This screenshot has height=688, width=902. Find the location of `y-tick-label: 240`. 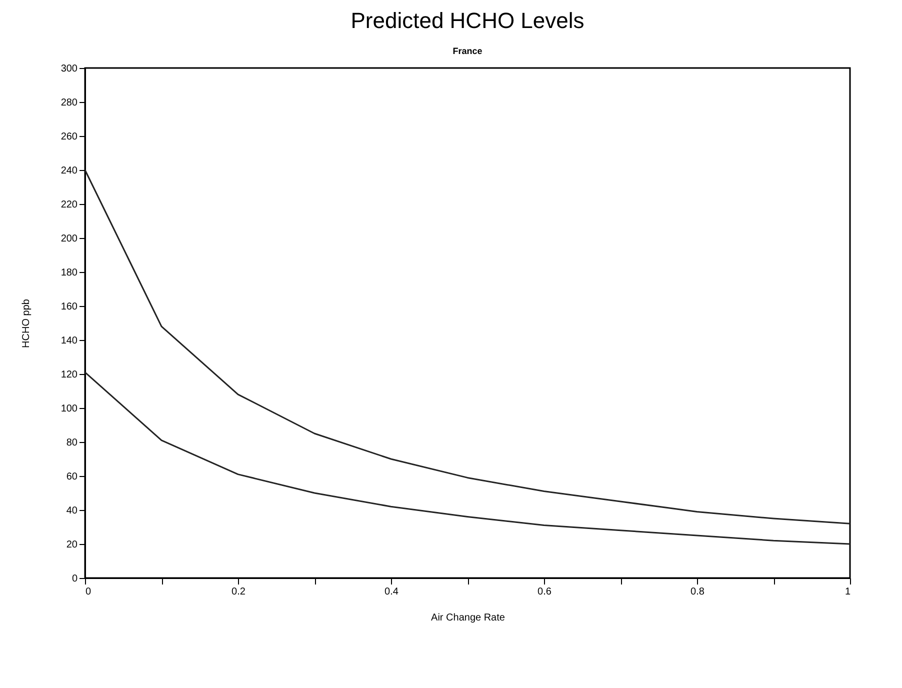

y-tick-label: 240 is located at coordinates (69, 171).